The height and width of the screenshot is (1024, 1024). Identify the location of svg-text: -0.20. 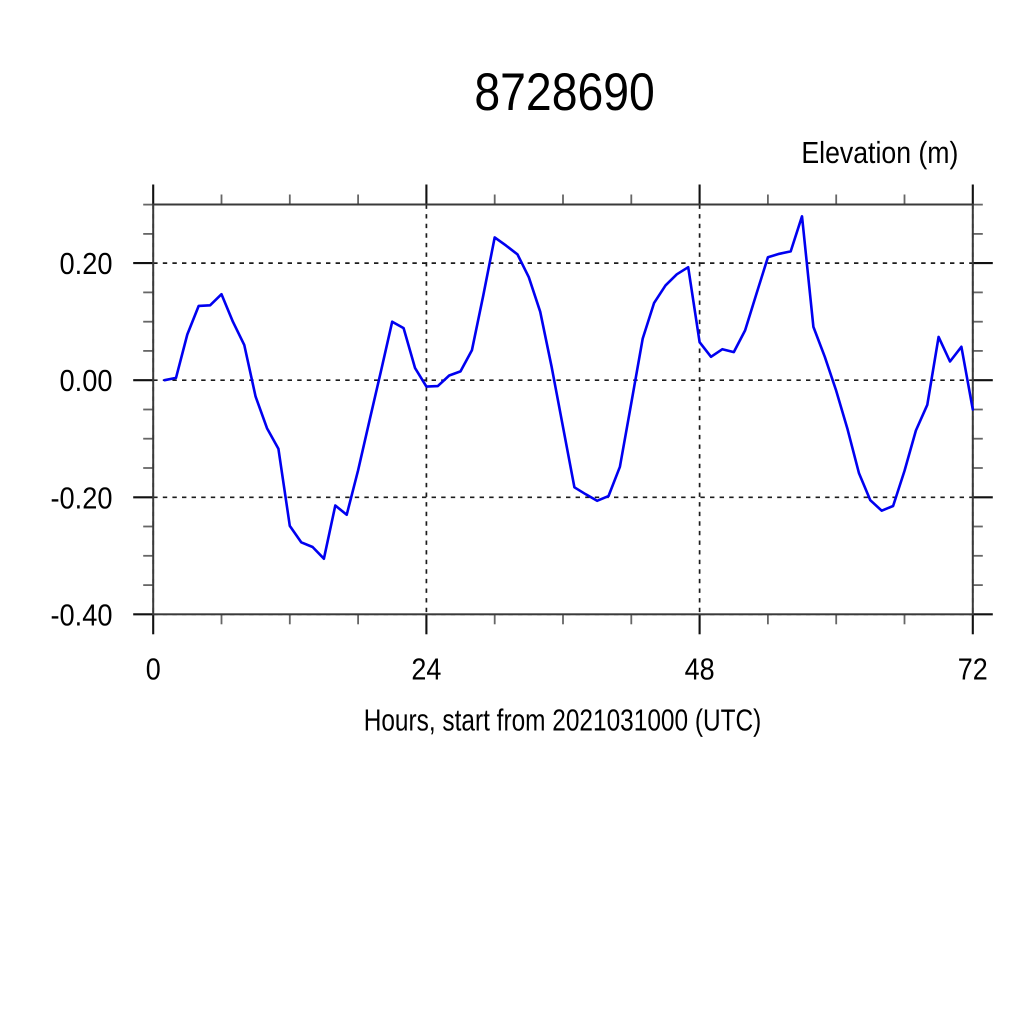
(82, 498).